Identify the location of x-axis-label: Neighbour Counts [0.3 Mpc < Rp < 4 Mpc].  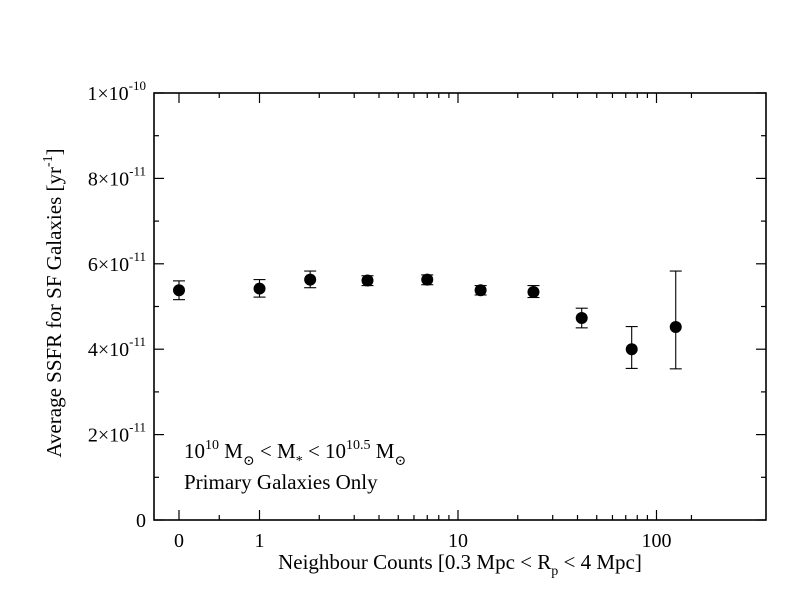
(460, 564).